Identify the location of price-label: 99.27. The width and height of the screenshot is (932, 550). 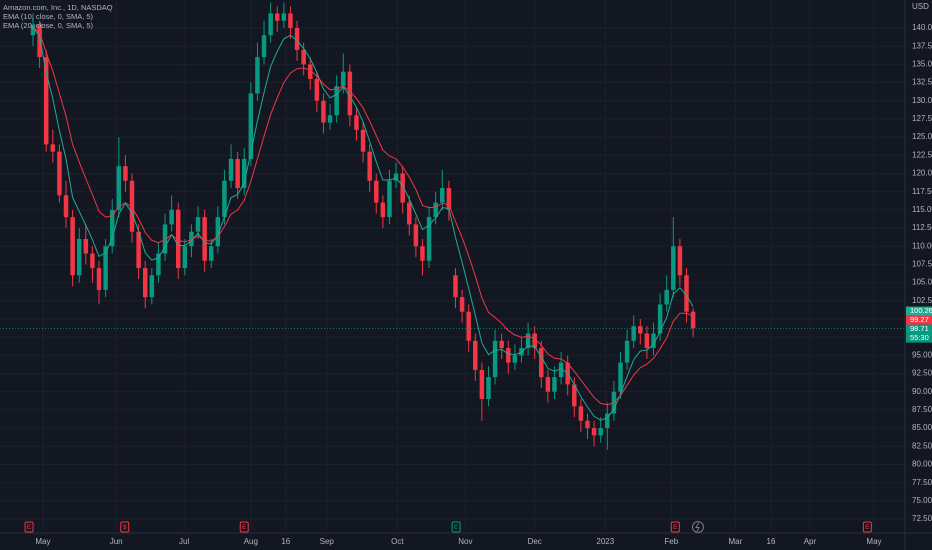
(919, 319).